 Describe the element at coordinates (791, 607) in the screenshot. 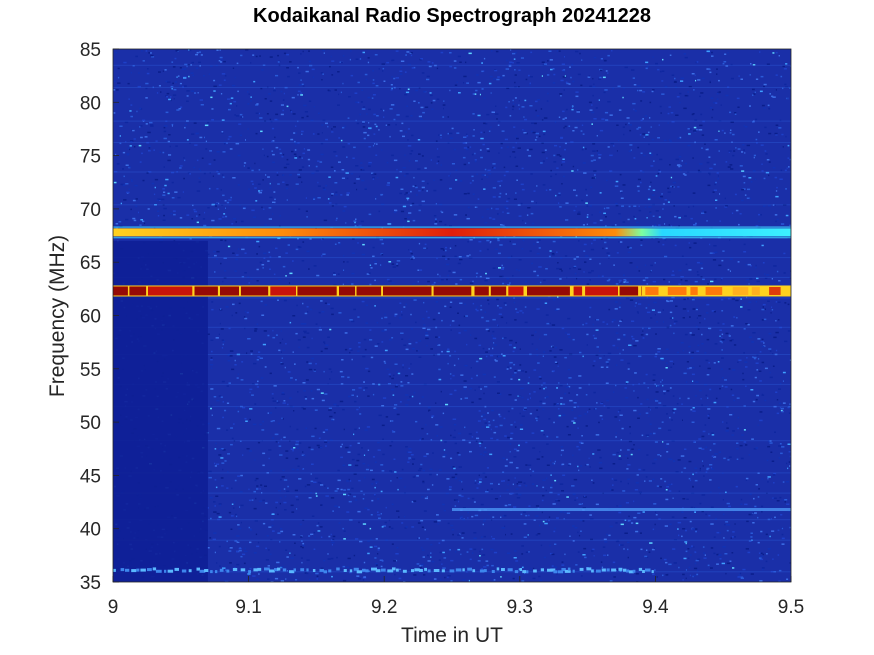

I see `x-tick-label: 9.5` at that location.